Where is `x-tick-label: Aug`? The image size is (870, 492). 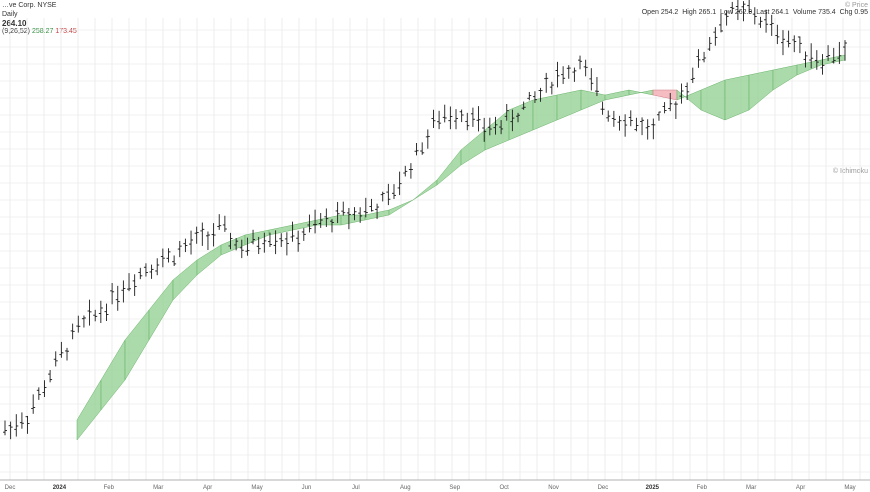
x-tick-label: Aug is located at coordinates (405, 488).